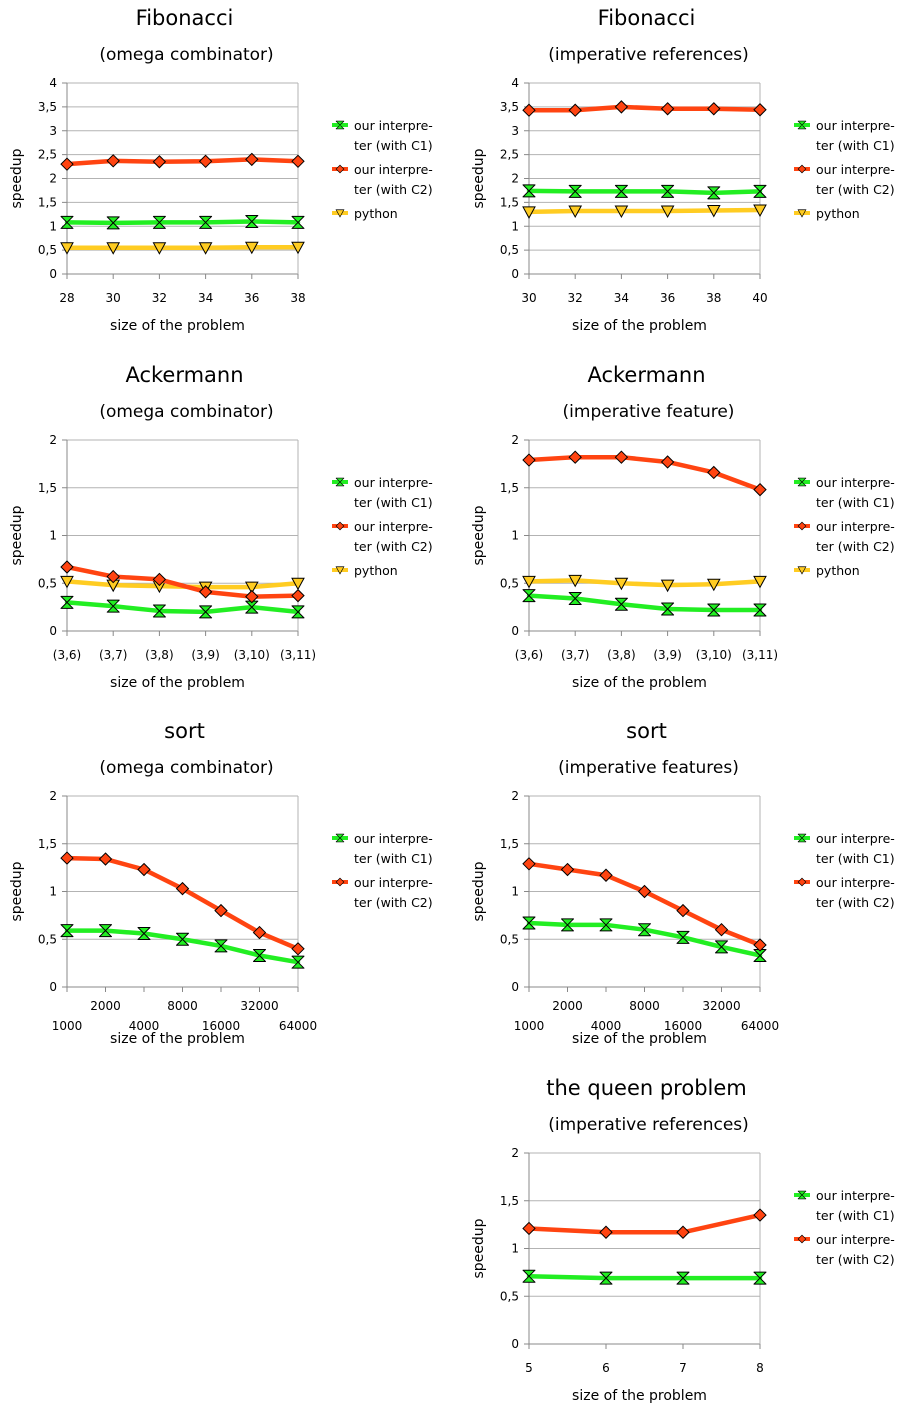 This screenshot has width=898, height=1426. I want to click on x-tick-label: 30, so click(113, 298).